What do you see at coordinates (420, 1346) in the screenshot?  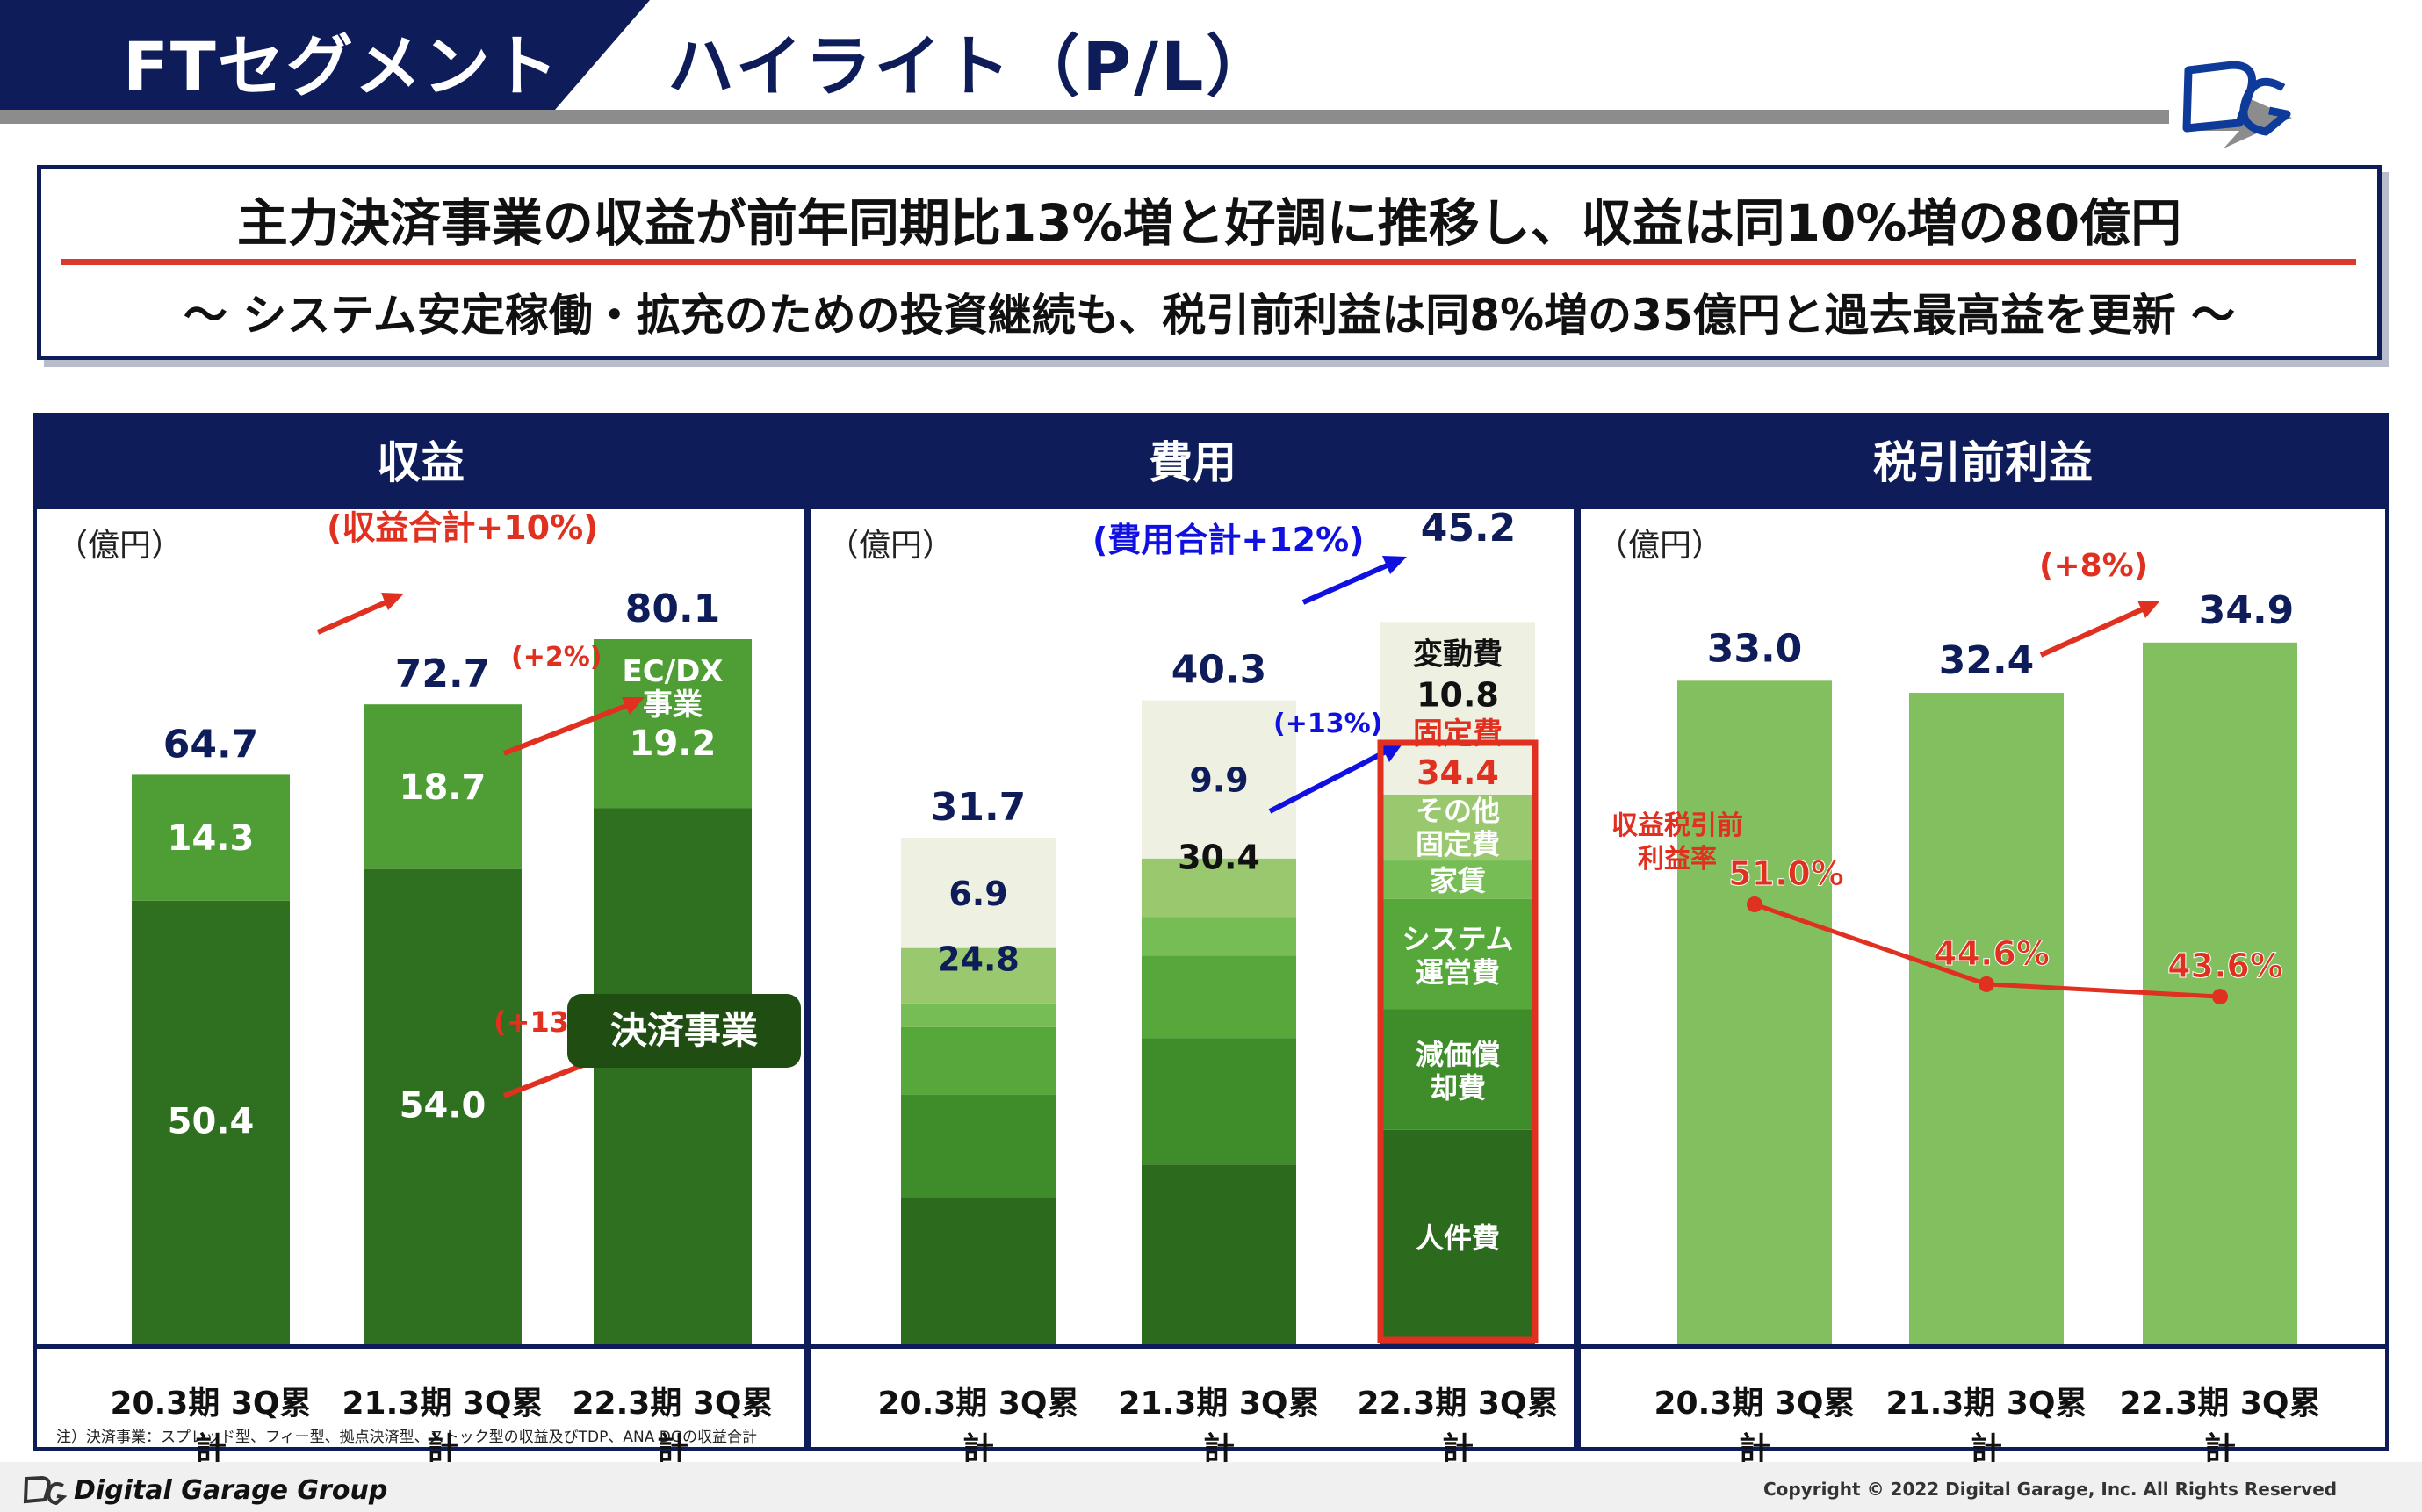 I see `revenue-x-axis` at bounding box center [420, 1346].